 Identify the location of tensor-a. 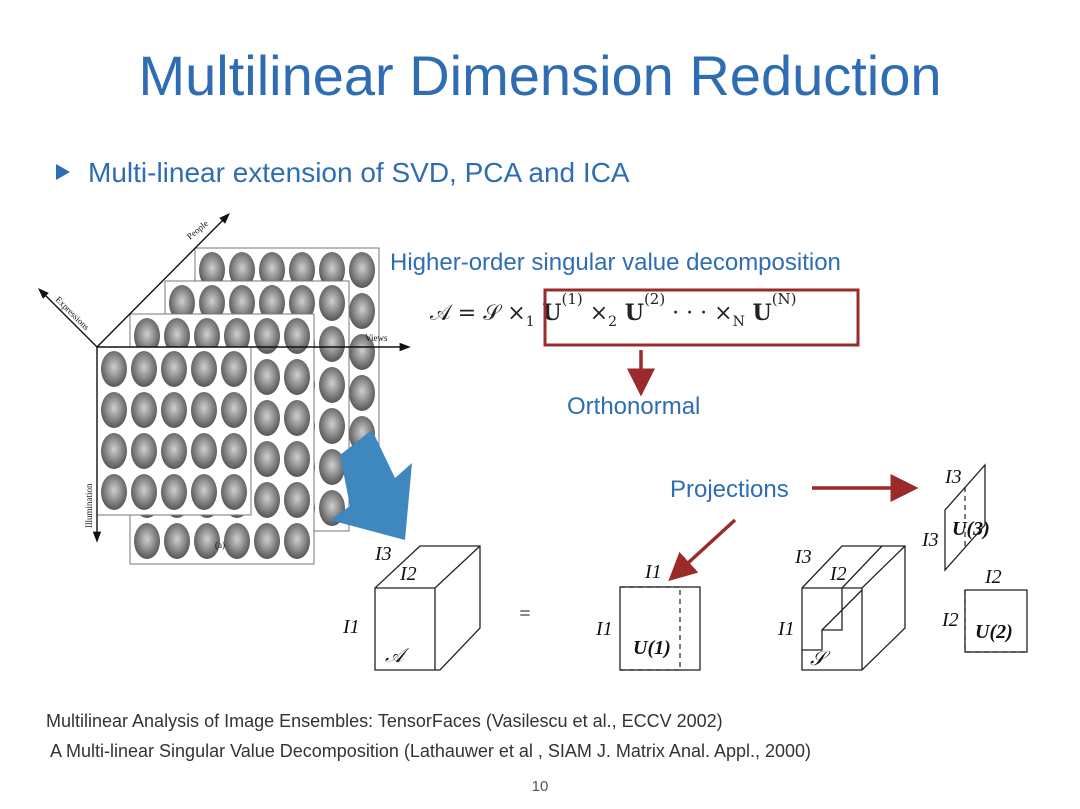
(427, 608).